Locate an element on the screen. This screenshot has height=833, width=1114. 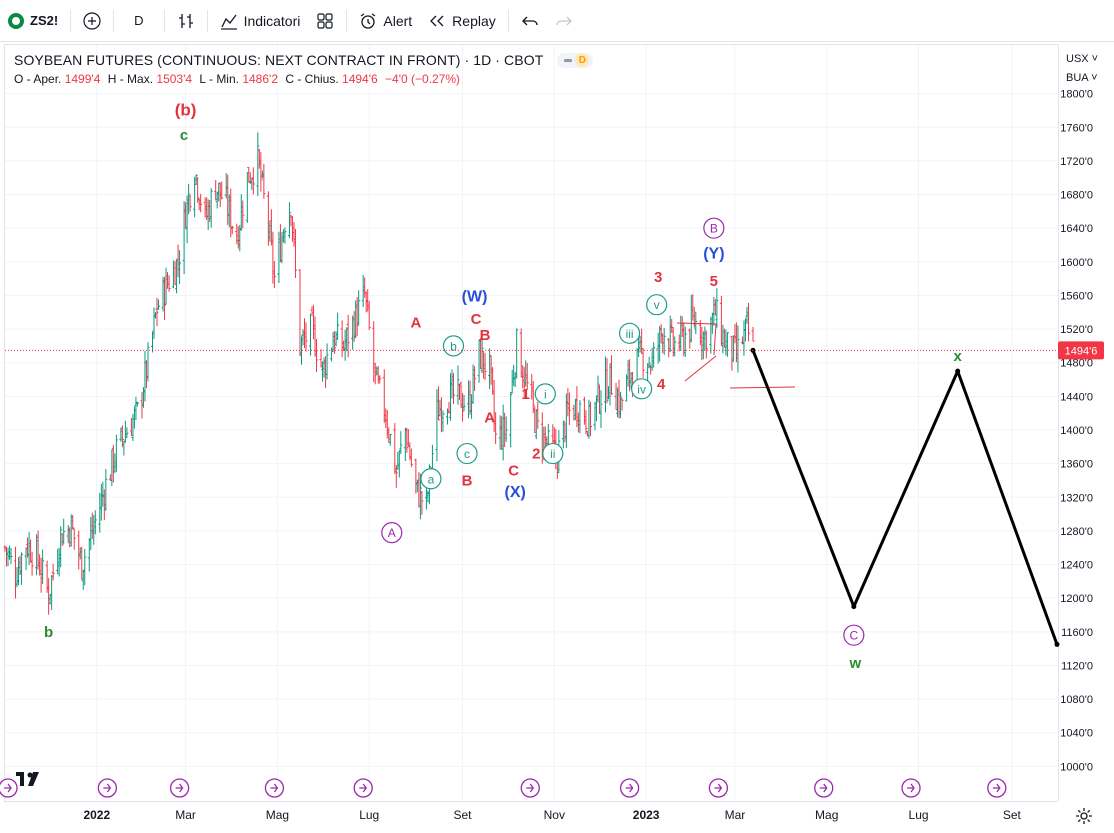
indicators-button: Indicatori is located at coordinates (260, 21).